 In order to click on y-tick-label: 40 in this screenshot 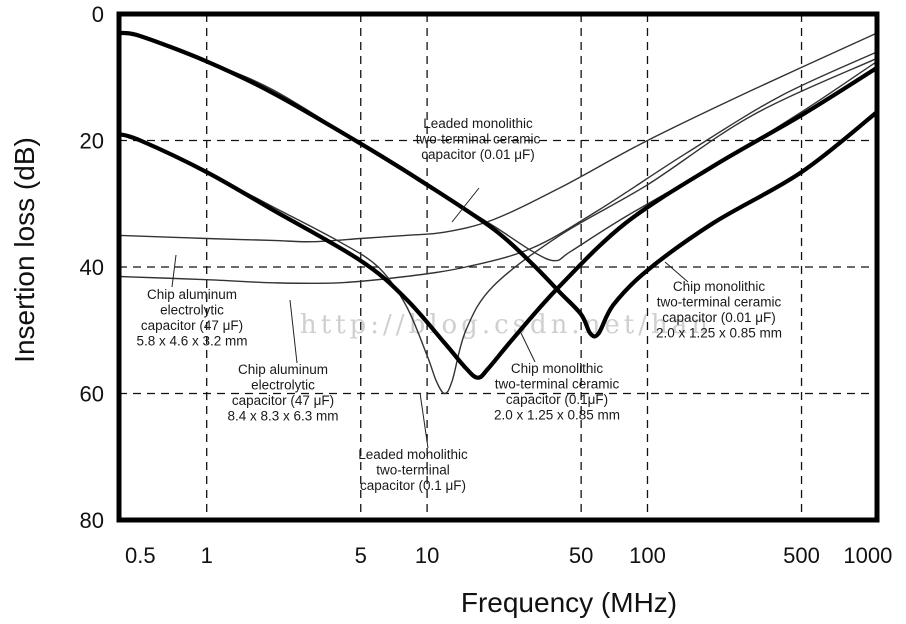, I will do `click(92, 267)`.